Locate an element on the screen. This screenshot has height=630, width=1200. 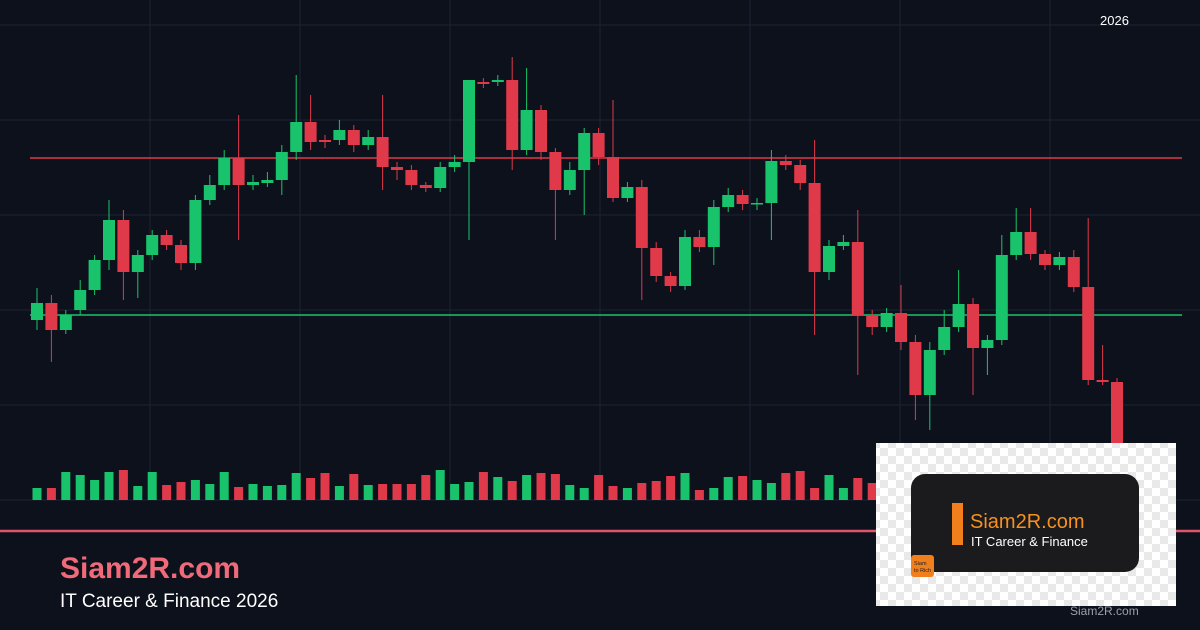
logo-panel is located at coordinates (1025, 523).